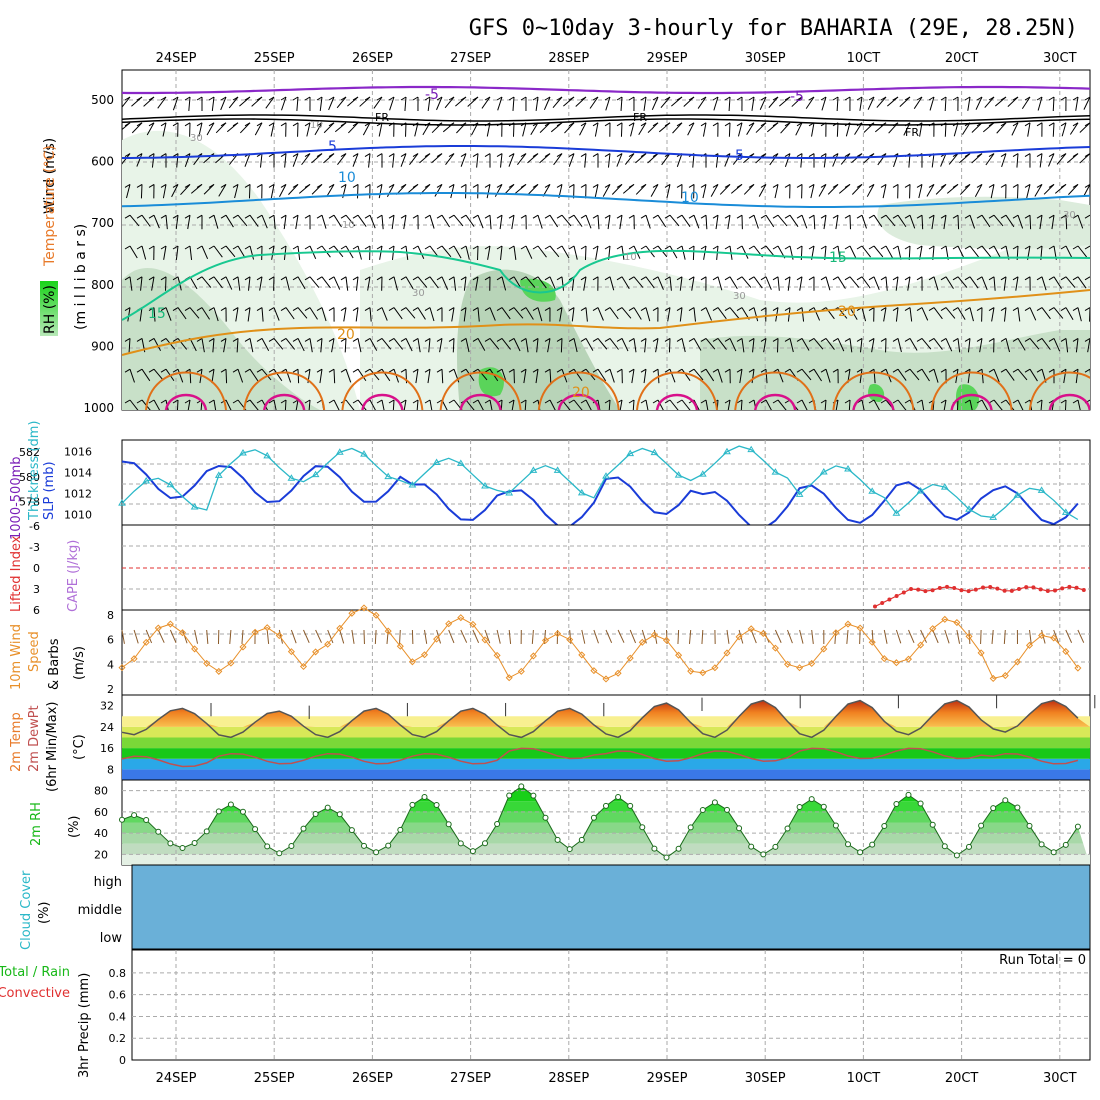 The width and height of the screenshot is (1100, 1100). Describe the element at coordinates (100, 910) in the screenshot. I see `cloud-row-middle: middle` at that location.